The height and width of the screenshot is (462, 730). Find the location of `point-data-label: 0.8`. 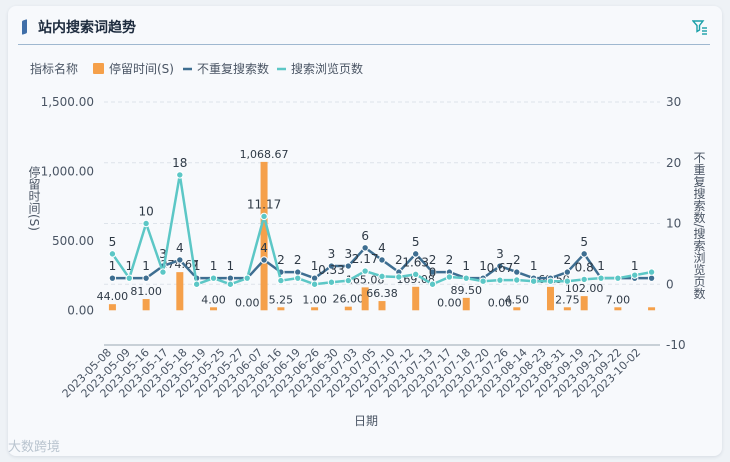

point-data-label: 0.8 is located at coordinates (584, 267).